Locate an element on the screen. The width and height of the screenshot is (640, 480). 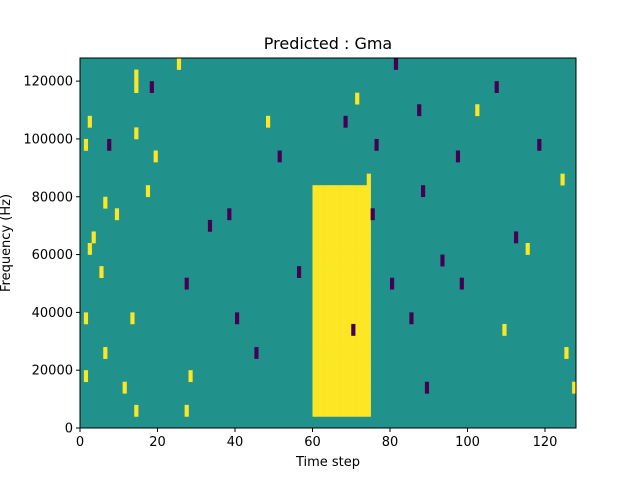
y-tick-label: 120000 is located at coordinates (48, 82).